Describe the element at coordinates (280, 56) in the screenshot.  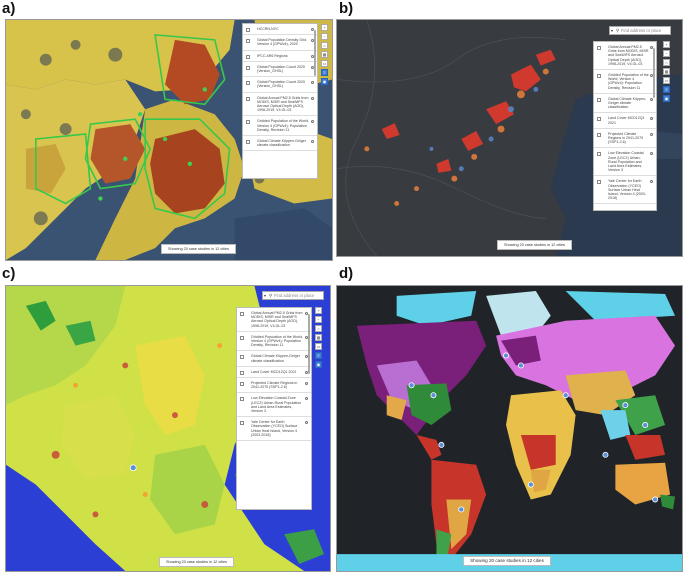
I see `layer-item: IPCC AR6 Regions` at that location.